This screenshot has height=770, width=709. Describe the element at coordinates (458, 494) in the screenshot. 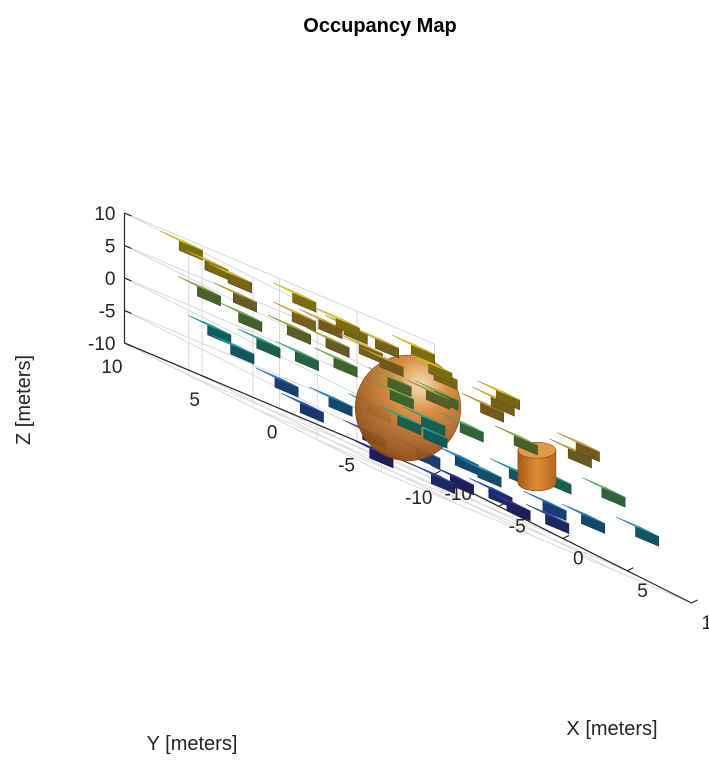

I see `x-tick-label: -10` at that location.